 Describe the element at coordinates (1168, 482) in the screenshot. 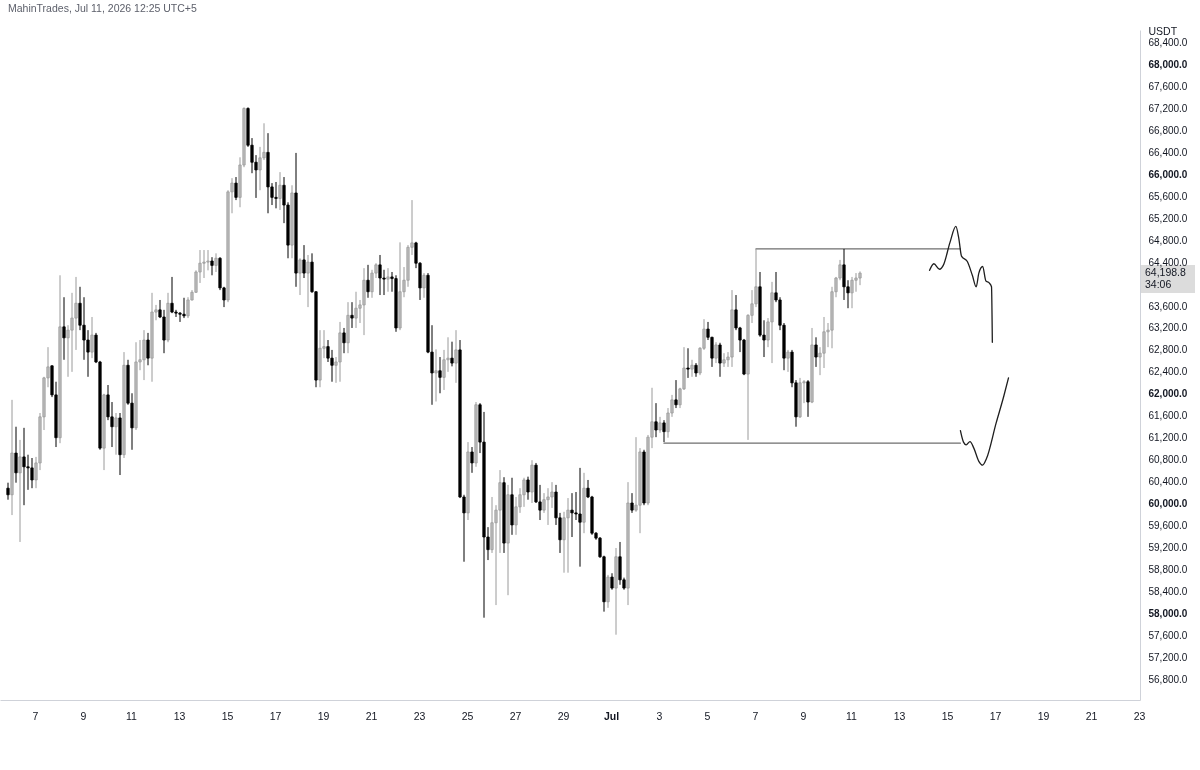

I see `y-tick-label: 60,400.0` at that location.